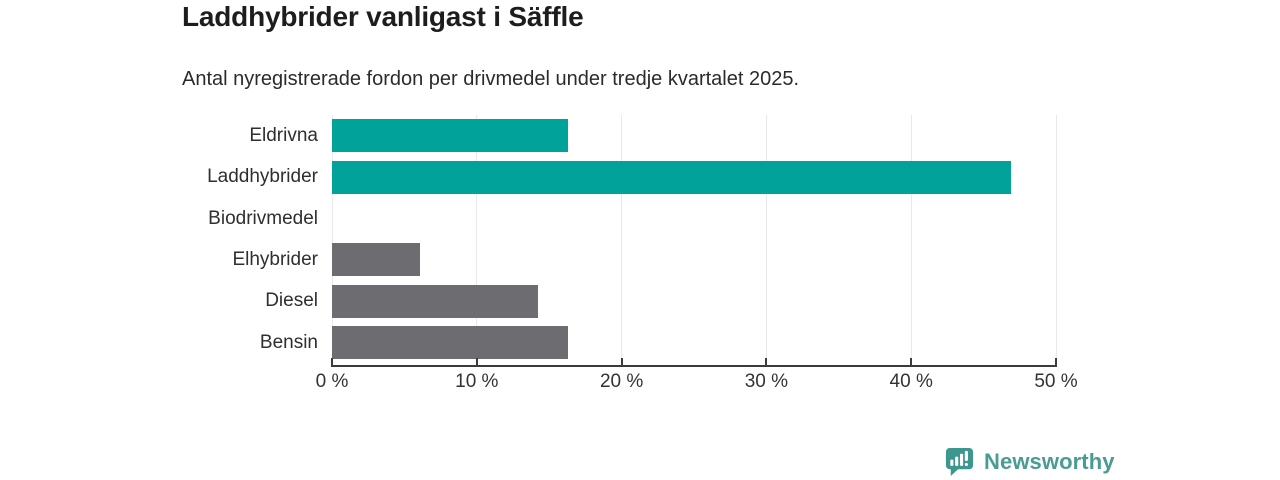  What do you see at coordinates (621, 381) in the screenshot?
I see `x-axis-tick-label-20: 20 %` at bounding box center [621, 381].